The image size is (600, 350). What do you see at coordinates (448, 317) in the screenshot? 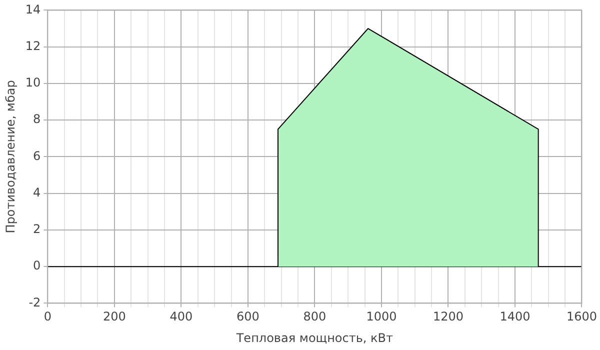
I see `x-tick-label: 1200` at bounding box center [448, 317].